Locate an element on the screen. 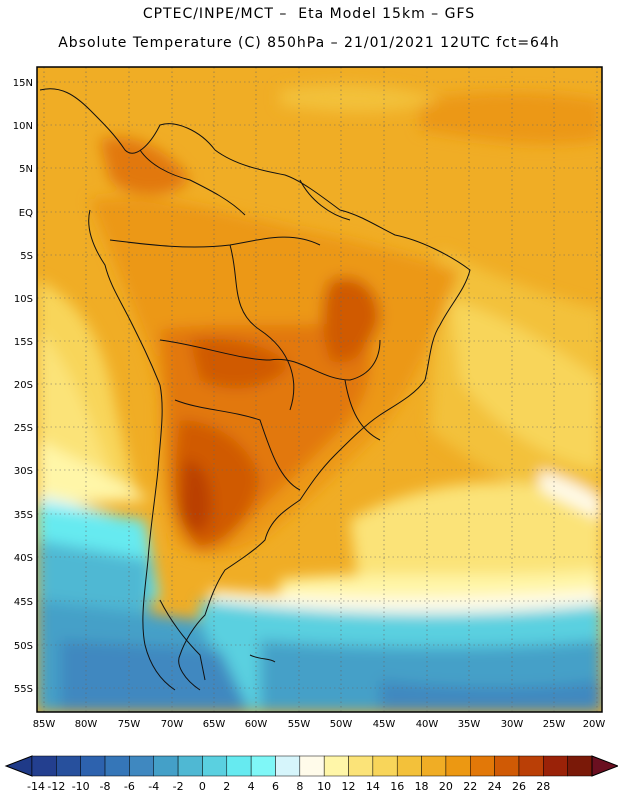 Image resolution: width=618 pixels, height=800 pixels. lon-label: 35W is located at coordinates (469, 724).